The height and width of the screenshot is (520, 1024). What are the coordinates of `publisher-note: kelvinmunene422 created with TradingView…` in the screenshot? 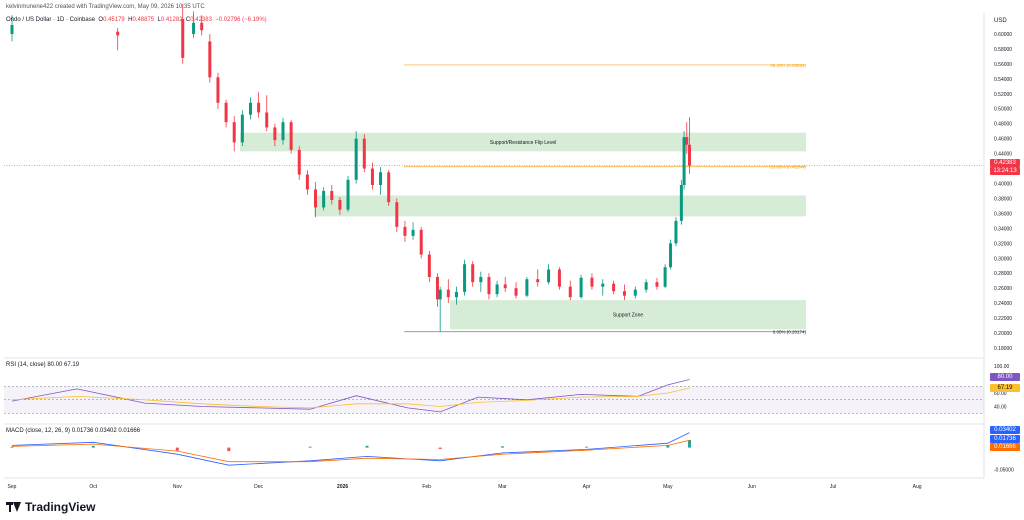 It's located at (105, 7).